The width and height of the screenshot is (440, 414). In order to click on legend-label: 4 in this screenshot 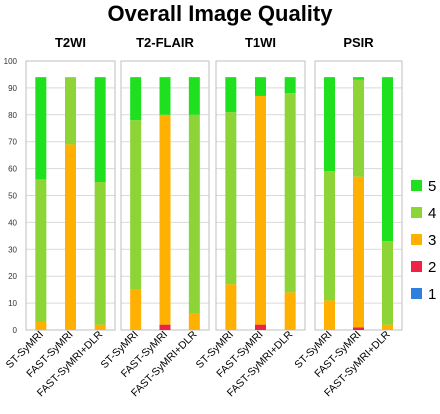, I will do `click(432, 213)`.